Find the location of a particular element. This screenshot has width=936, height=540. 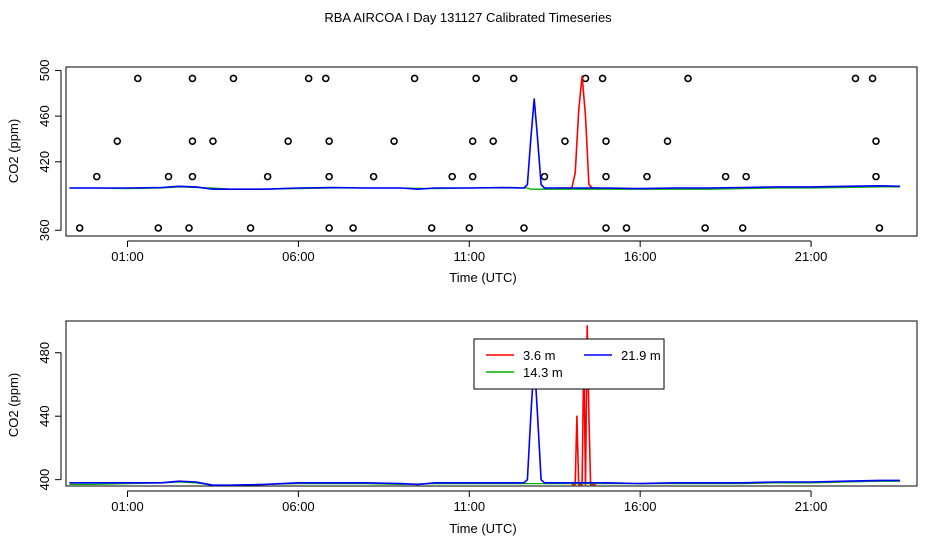

y-tick-label: 400 is located at coordinates (44, 480).